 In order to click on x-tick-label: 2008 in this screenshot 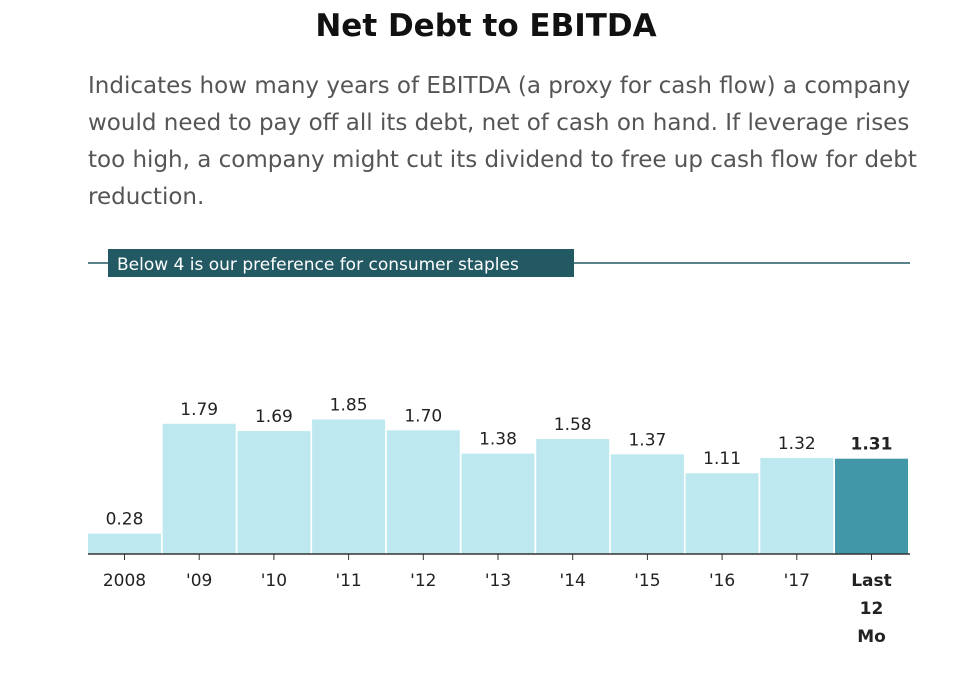, I will do `click(124, 581)`.